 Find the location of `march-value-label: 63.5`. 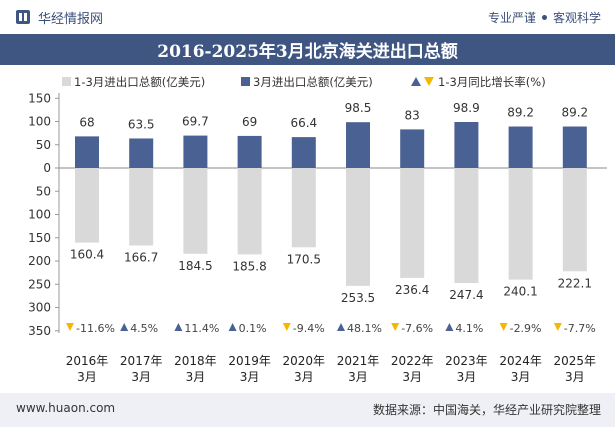

march-value-label: 63.5 is located at coordinates (141, 124).